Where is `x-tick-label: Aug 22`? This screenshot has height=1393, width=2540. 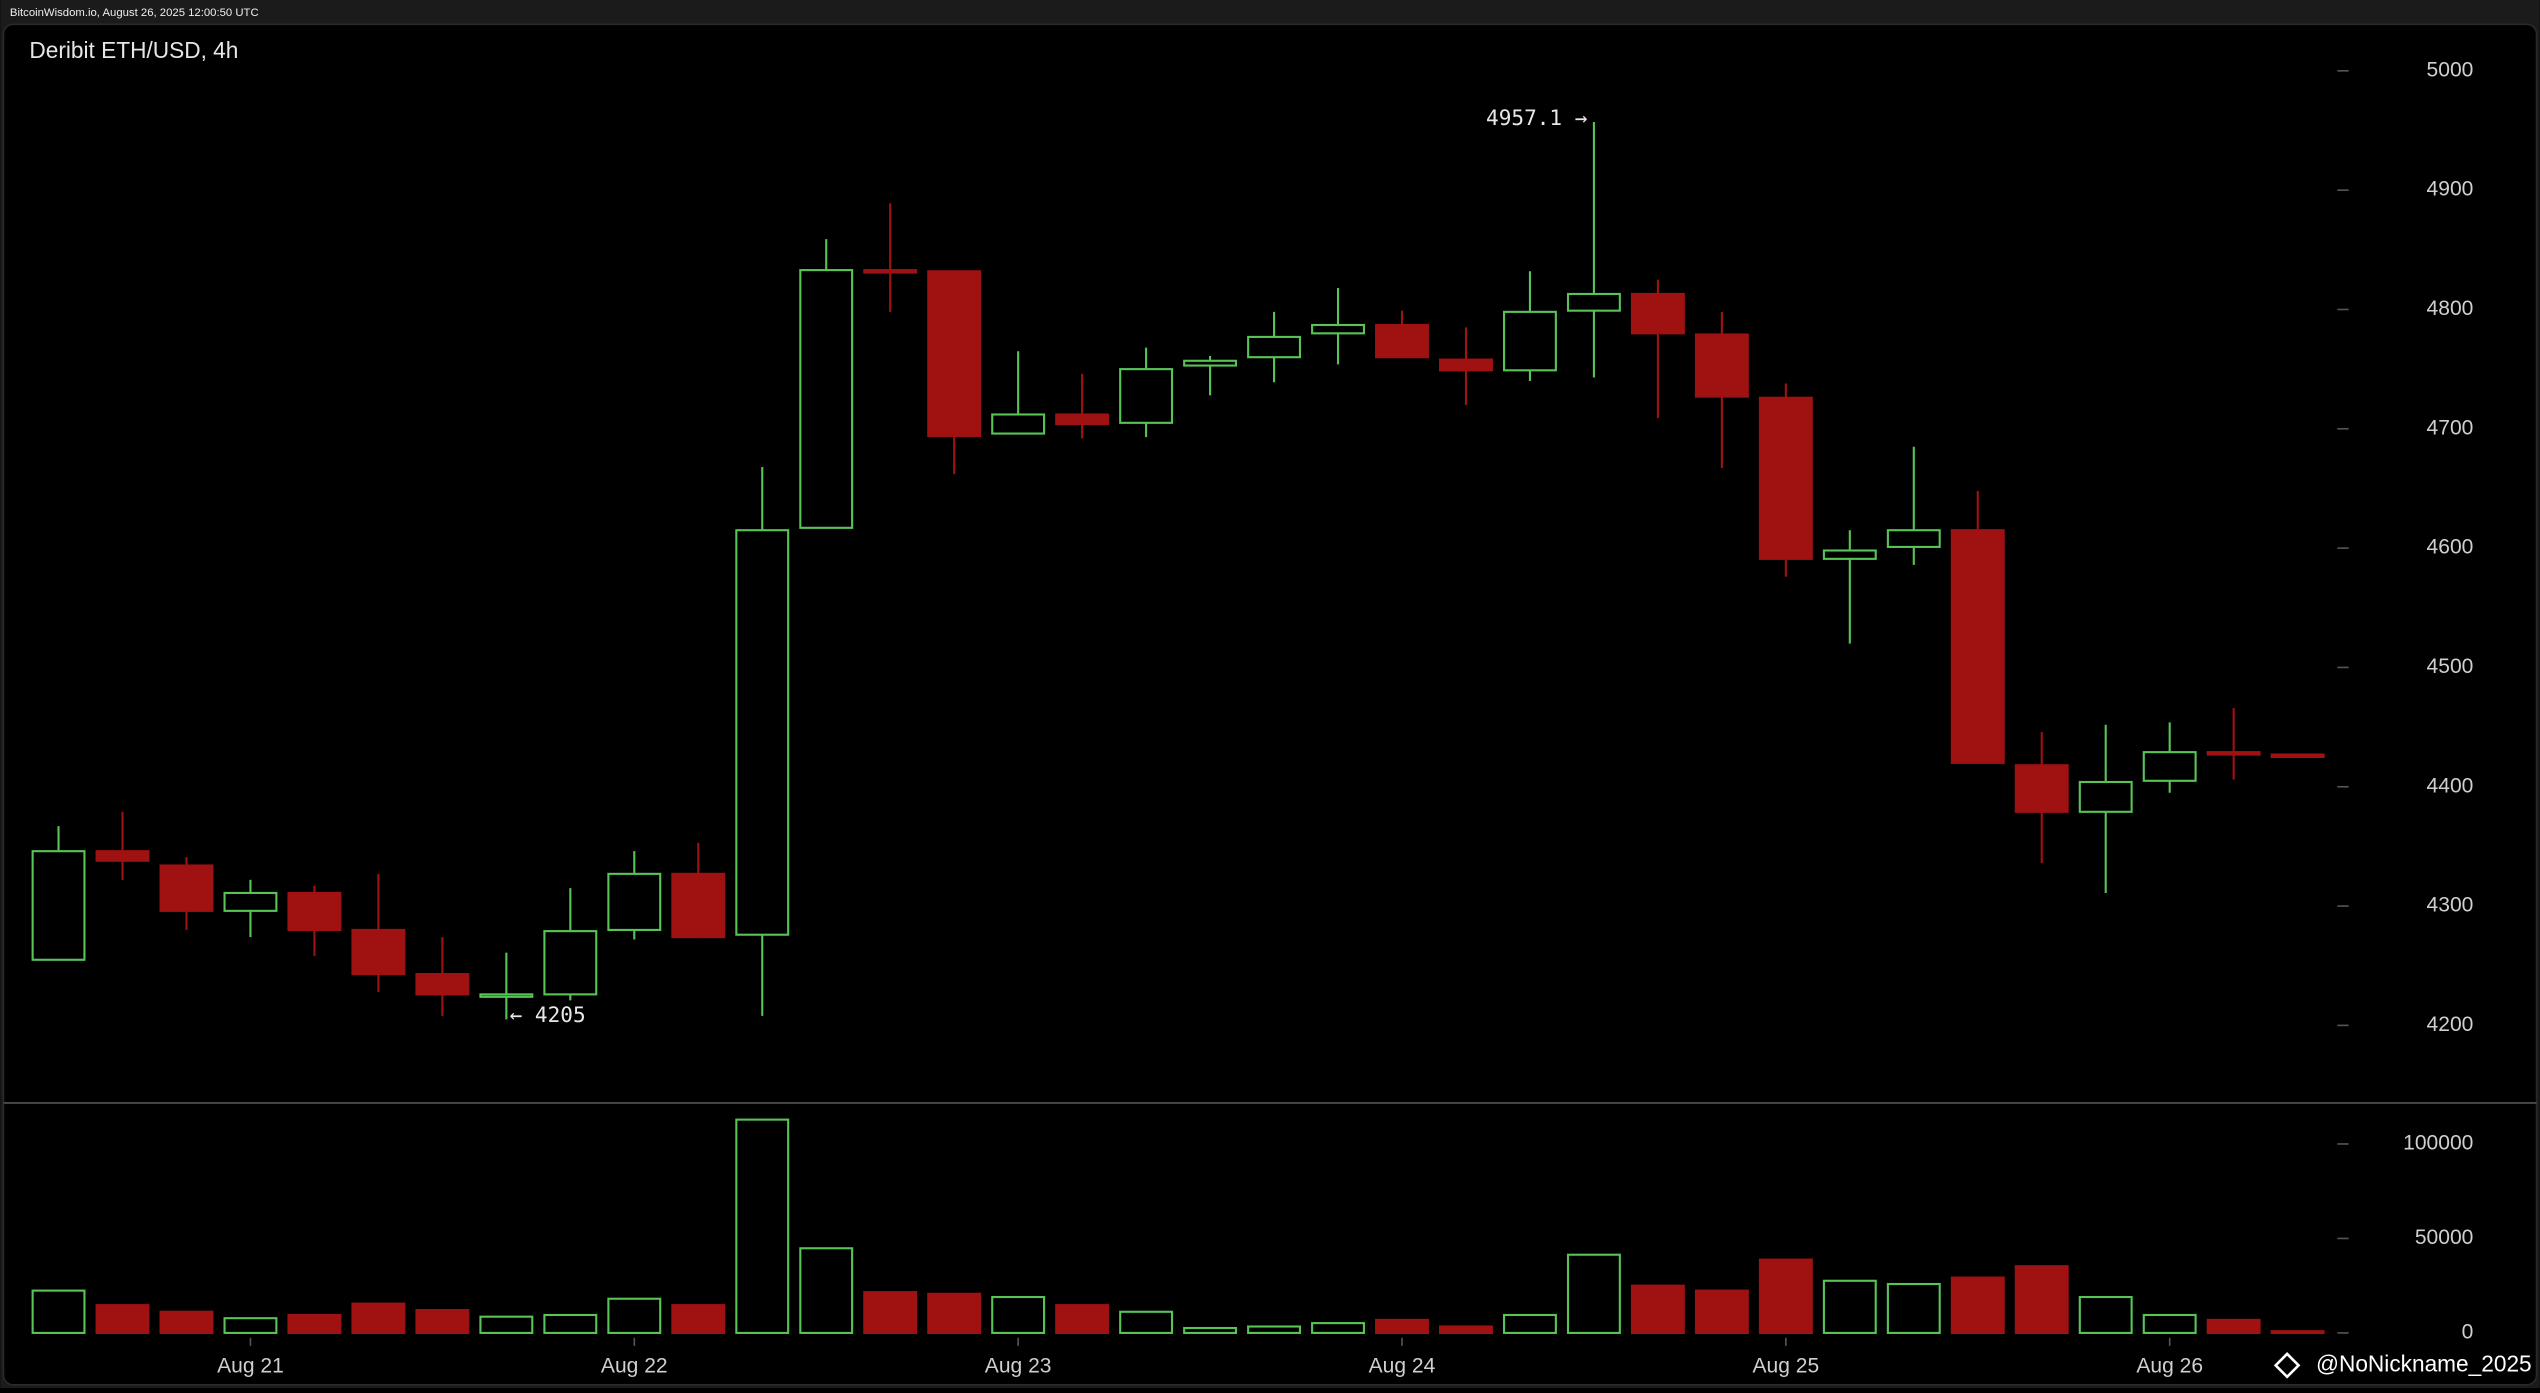
x-tick-label: Aug 22 is located at coordinates (634, 1366).